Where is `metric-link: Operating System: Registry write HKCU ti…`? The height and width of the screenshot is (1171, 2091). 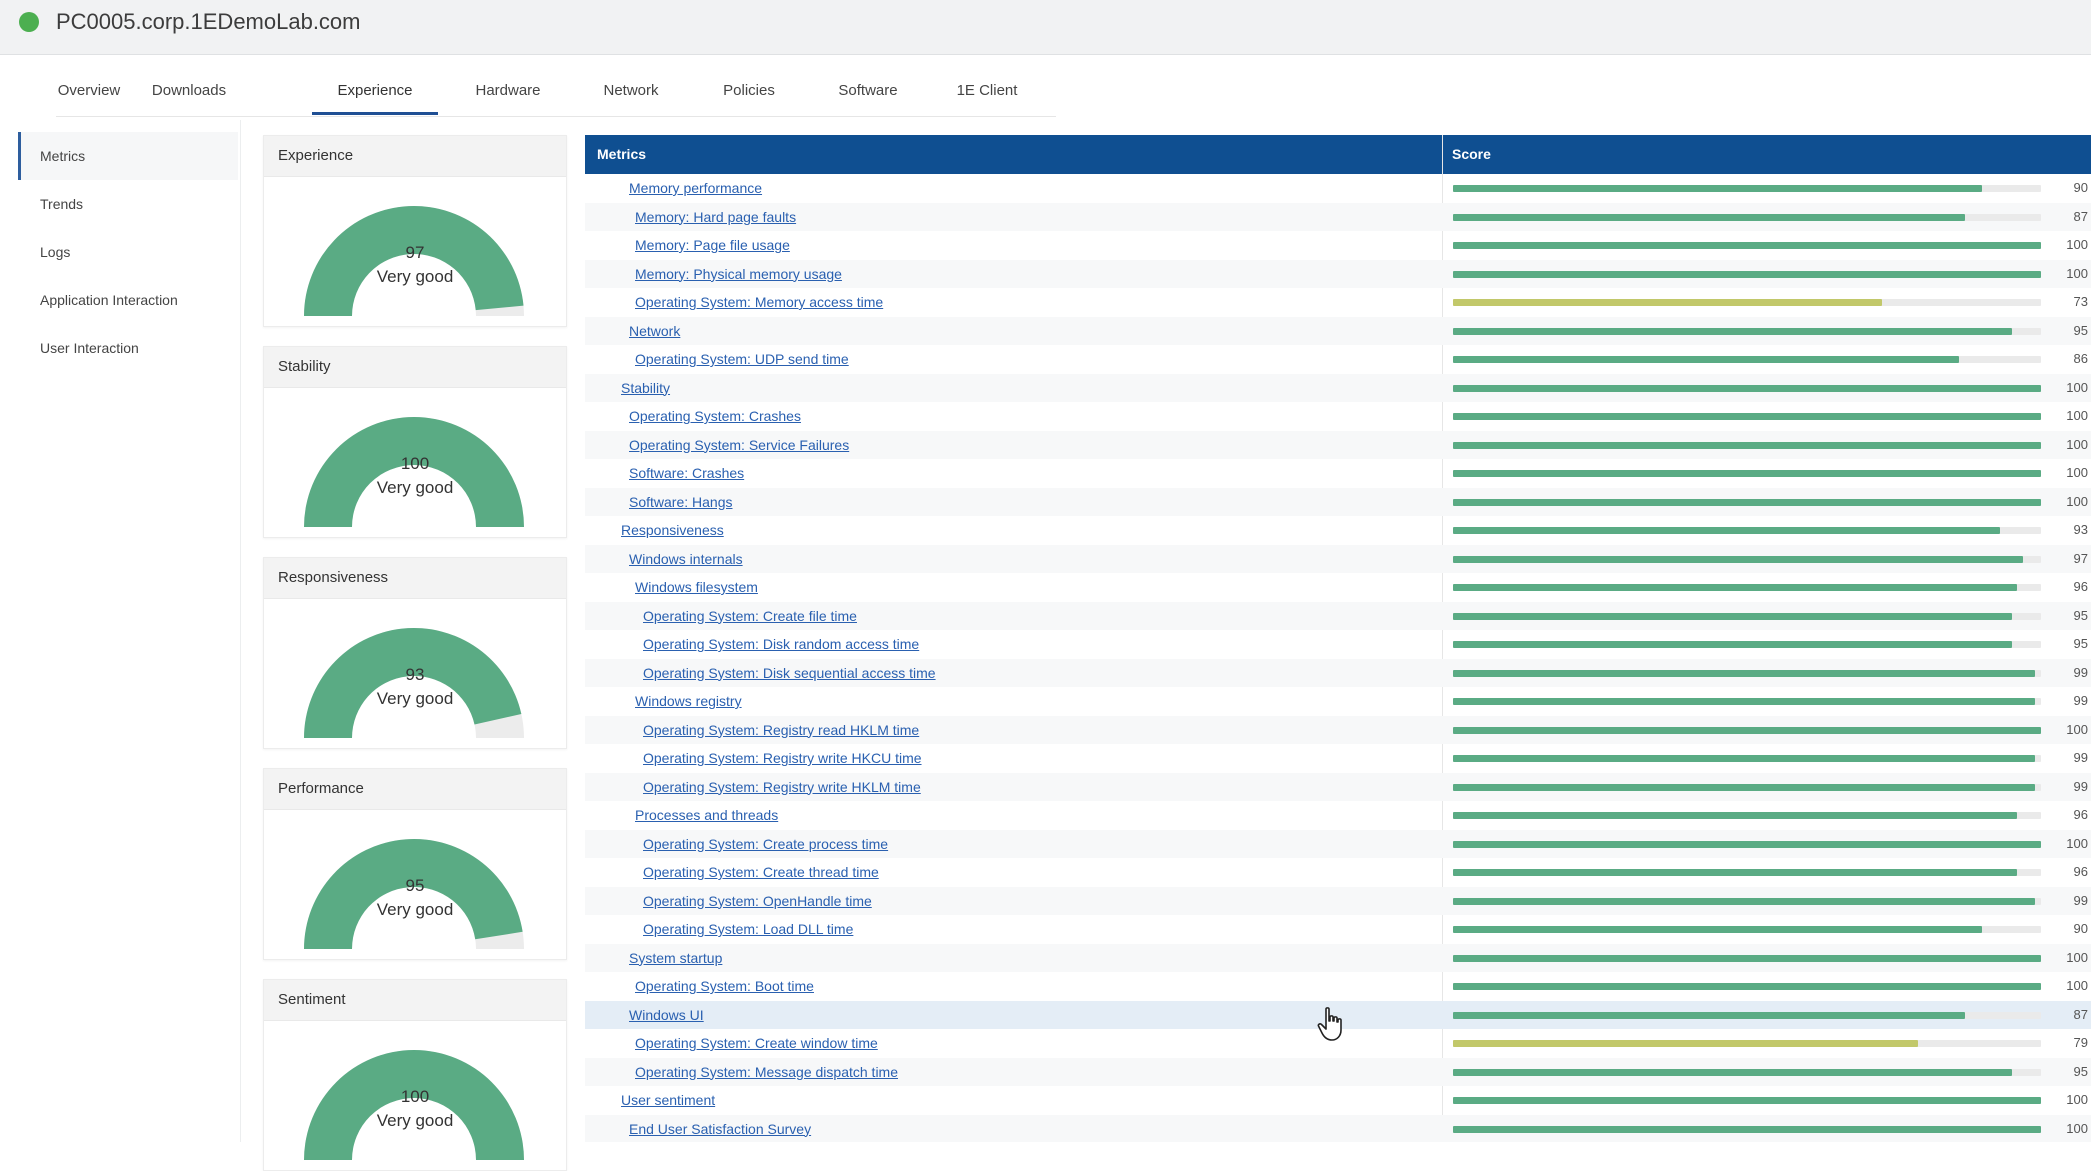
metric-link: Operating System: Registry write HKCU ti… is located at coordinates (782, 758).